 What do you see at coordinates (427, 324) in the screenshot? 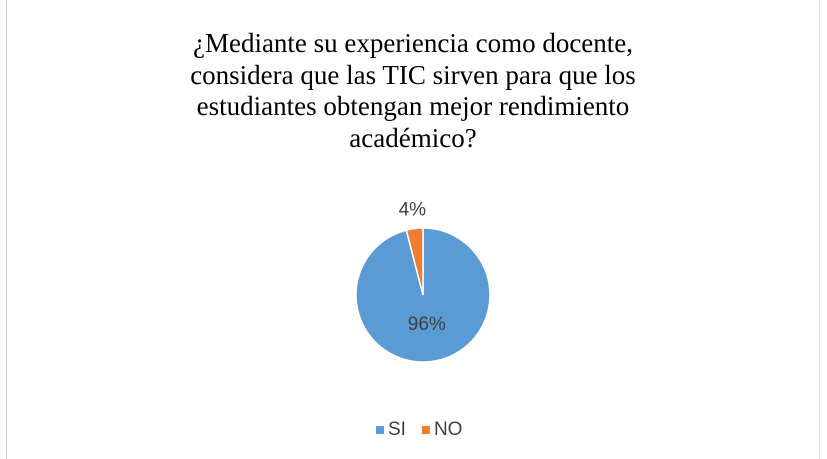
I see `data-label: 96%` at bounding box center [427, 324].